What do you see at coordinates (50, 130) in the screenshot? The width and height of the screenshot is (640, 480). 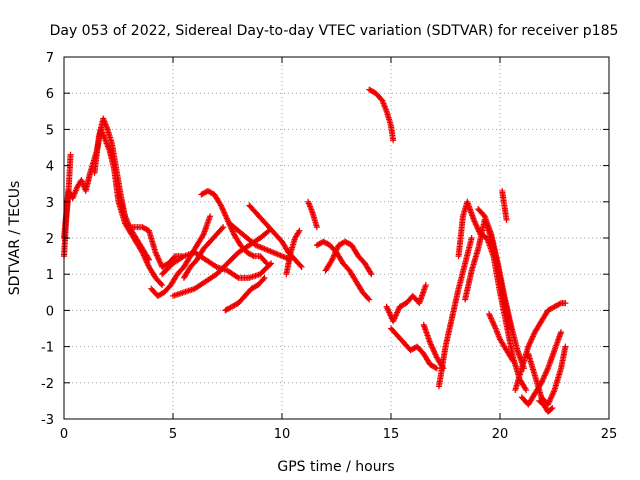 I see `y-tick-label: 5` at bounding box center [50, 130].